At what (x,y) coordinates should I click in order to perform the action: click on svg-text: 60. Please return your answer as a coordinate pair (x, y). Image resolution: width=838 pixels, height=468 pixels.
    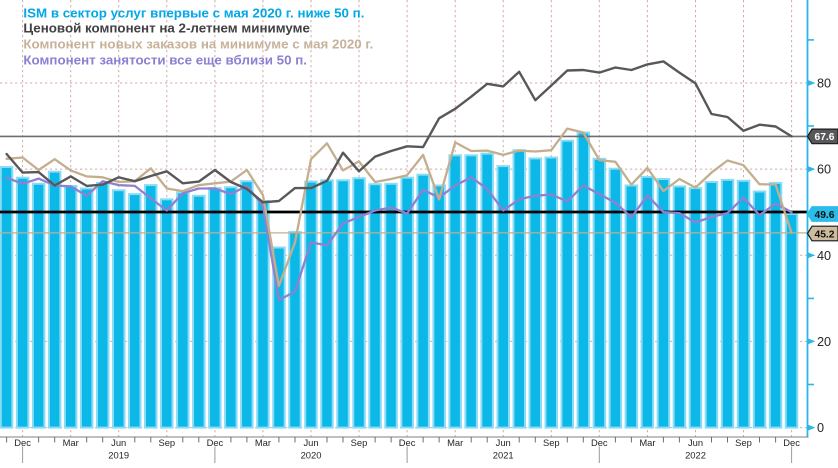
    Looking at the image, I should click on (824, 170).